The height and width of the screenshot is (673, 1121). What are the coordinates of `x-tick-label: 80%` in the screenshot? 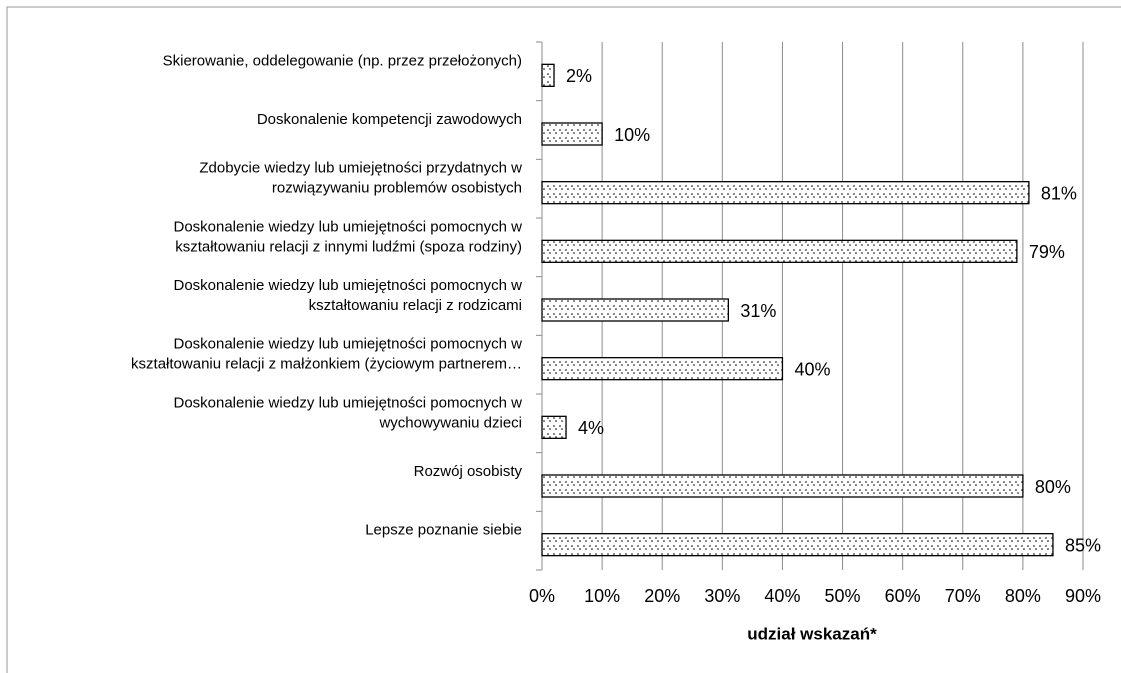 It's located at (1023, 596).